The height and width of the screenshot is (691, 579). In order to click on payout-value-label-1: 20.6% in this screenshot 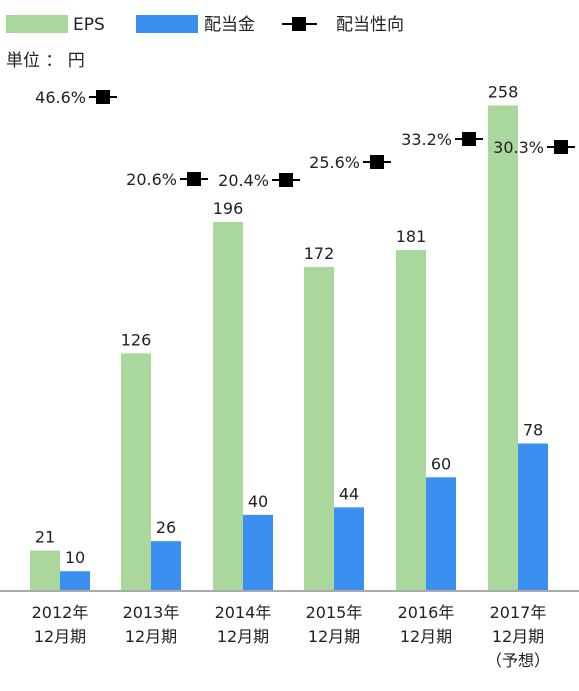, I will do `click(151, 179)`.